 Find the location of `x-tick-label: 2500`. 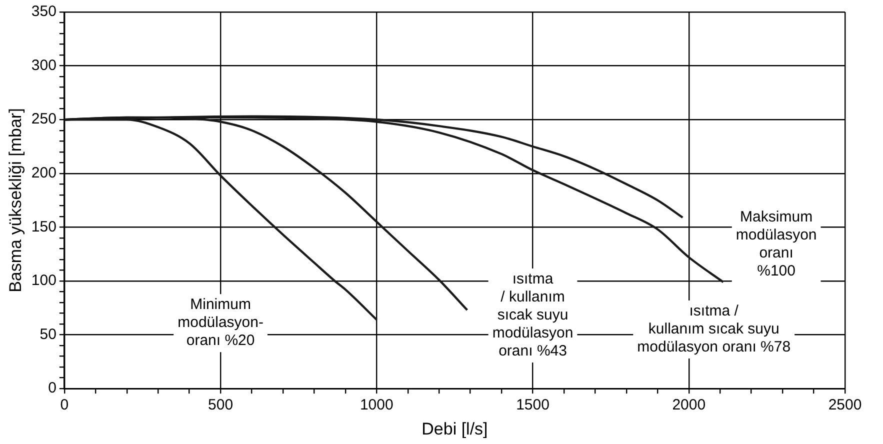

x-tick-label: 2500 is located at coordinates (845, 405).